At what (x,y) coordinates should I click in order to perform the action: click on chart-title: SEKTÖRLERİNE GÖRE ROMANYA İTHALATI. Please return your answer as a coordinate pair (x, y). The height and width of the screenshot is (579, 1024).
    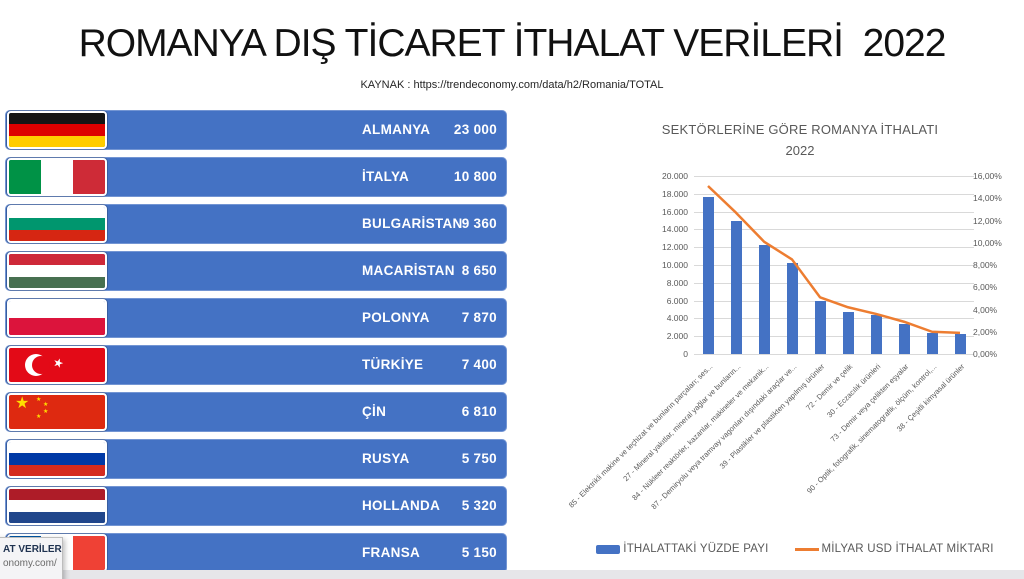
    Looking at the image, I should click on (800, 129).